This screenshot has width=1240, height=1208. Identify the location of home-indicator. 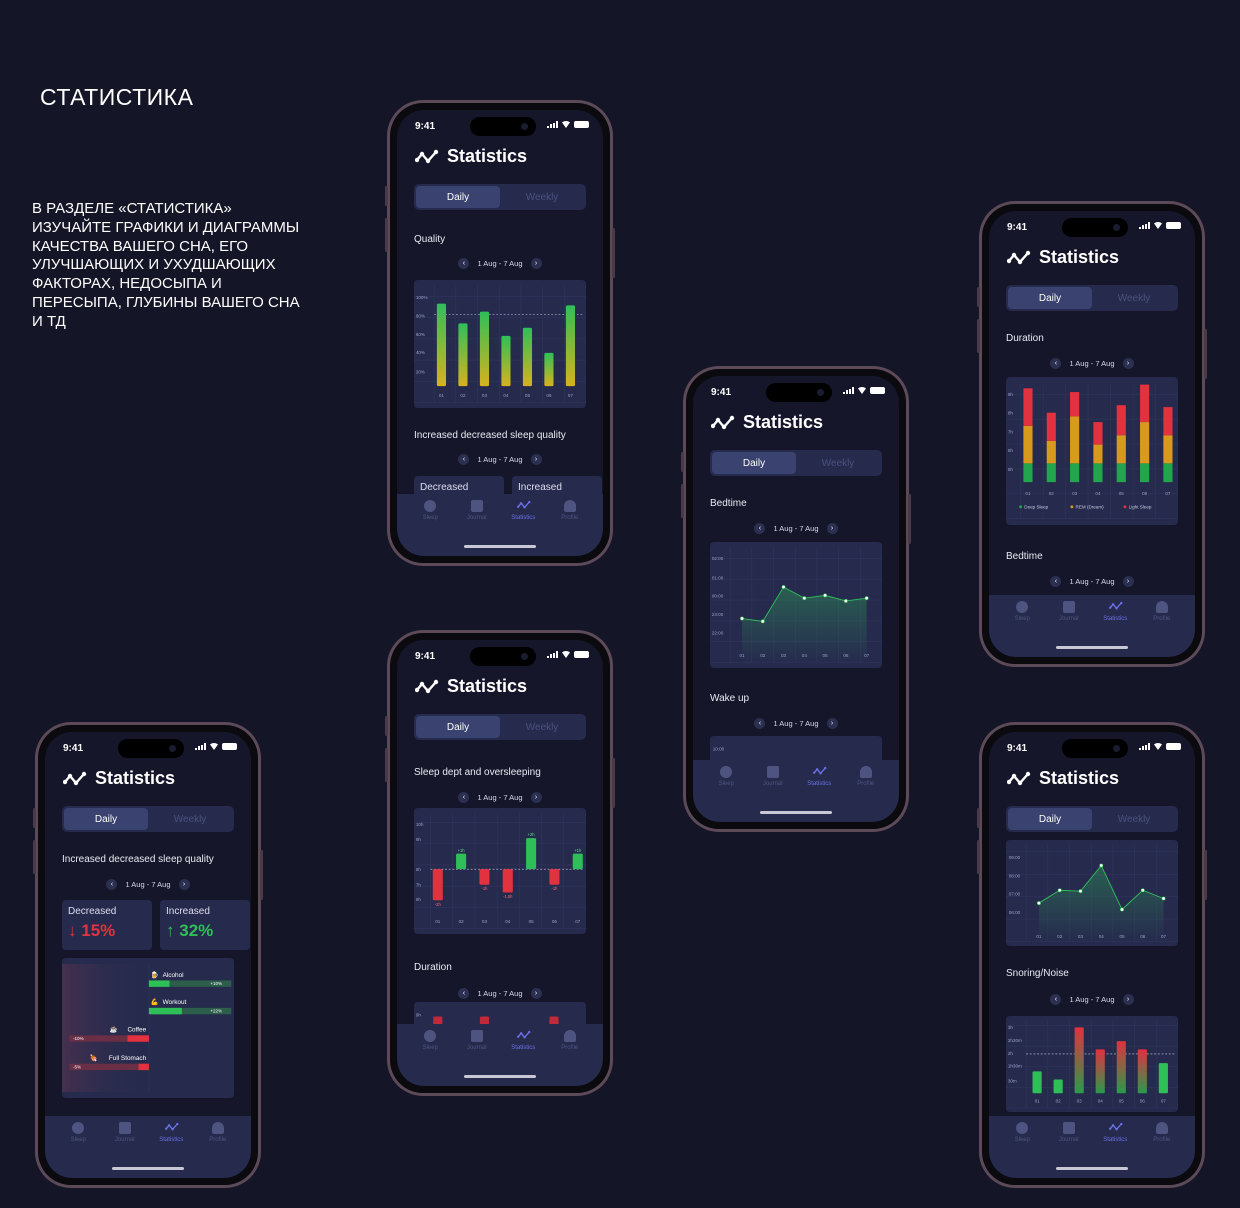
(1092, 647).